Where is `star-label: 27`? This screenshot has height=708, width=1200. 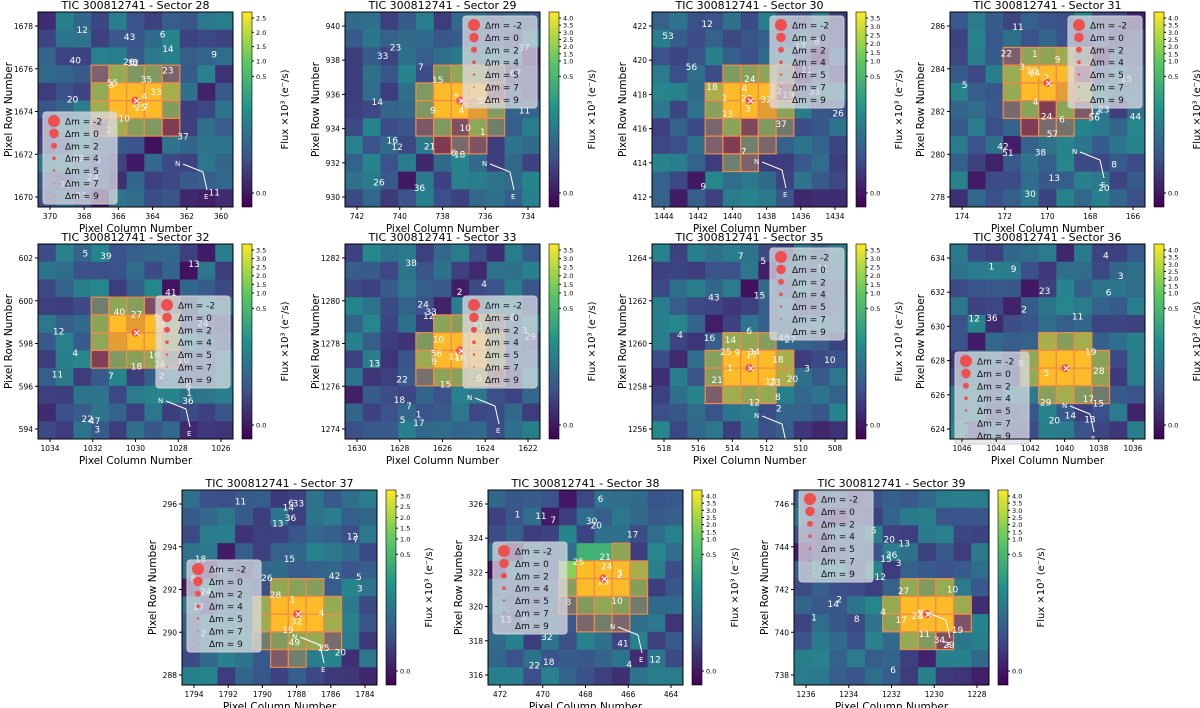 star-label: 27 is located at coordinates (136, 316).